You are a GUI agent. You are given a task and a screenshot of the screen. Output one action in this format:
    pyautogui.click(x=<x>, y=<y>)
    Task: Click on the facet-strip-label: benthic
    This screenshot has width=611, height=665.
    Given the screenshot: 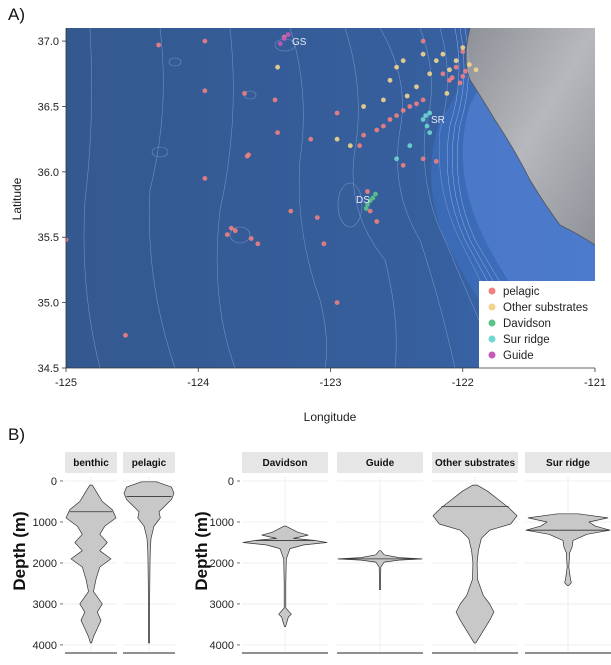 What is the action you would take?
    pyautogui.click(x=91, y=463)
    